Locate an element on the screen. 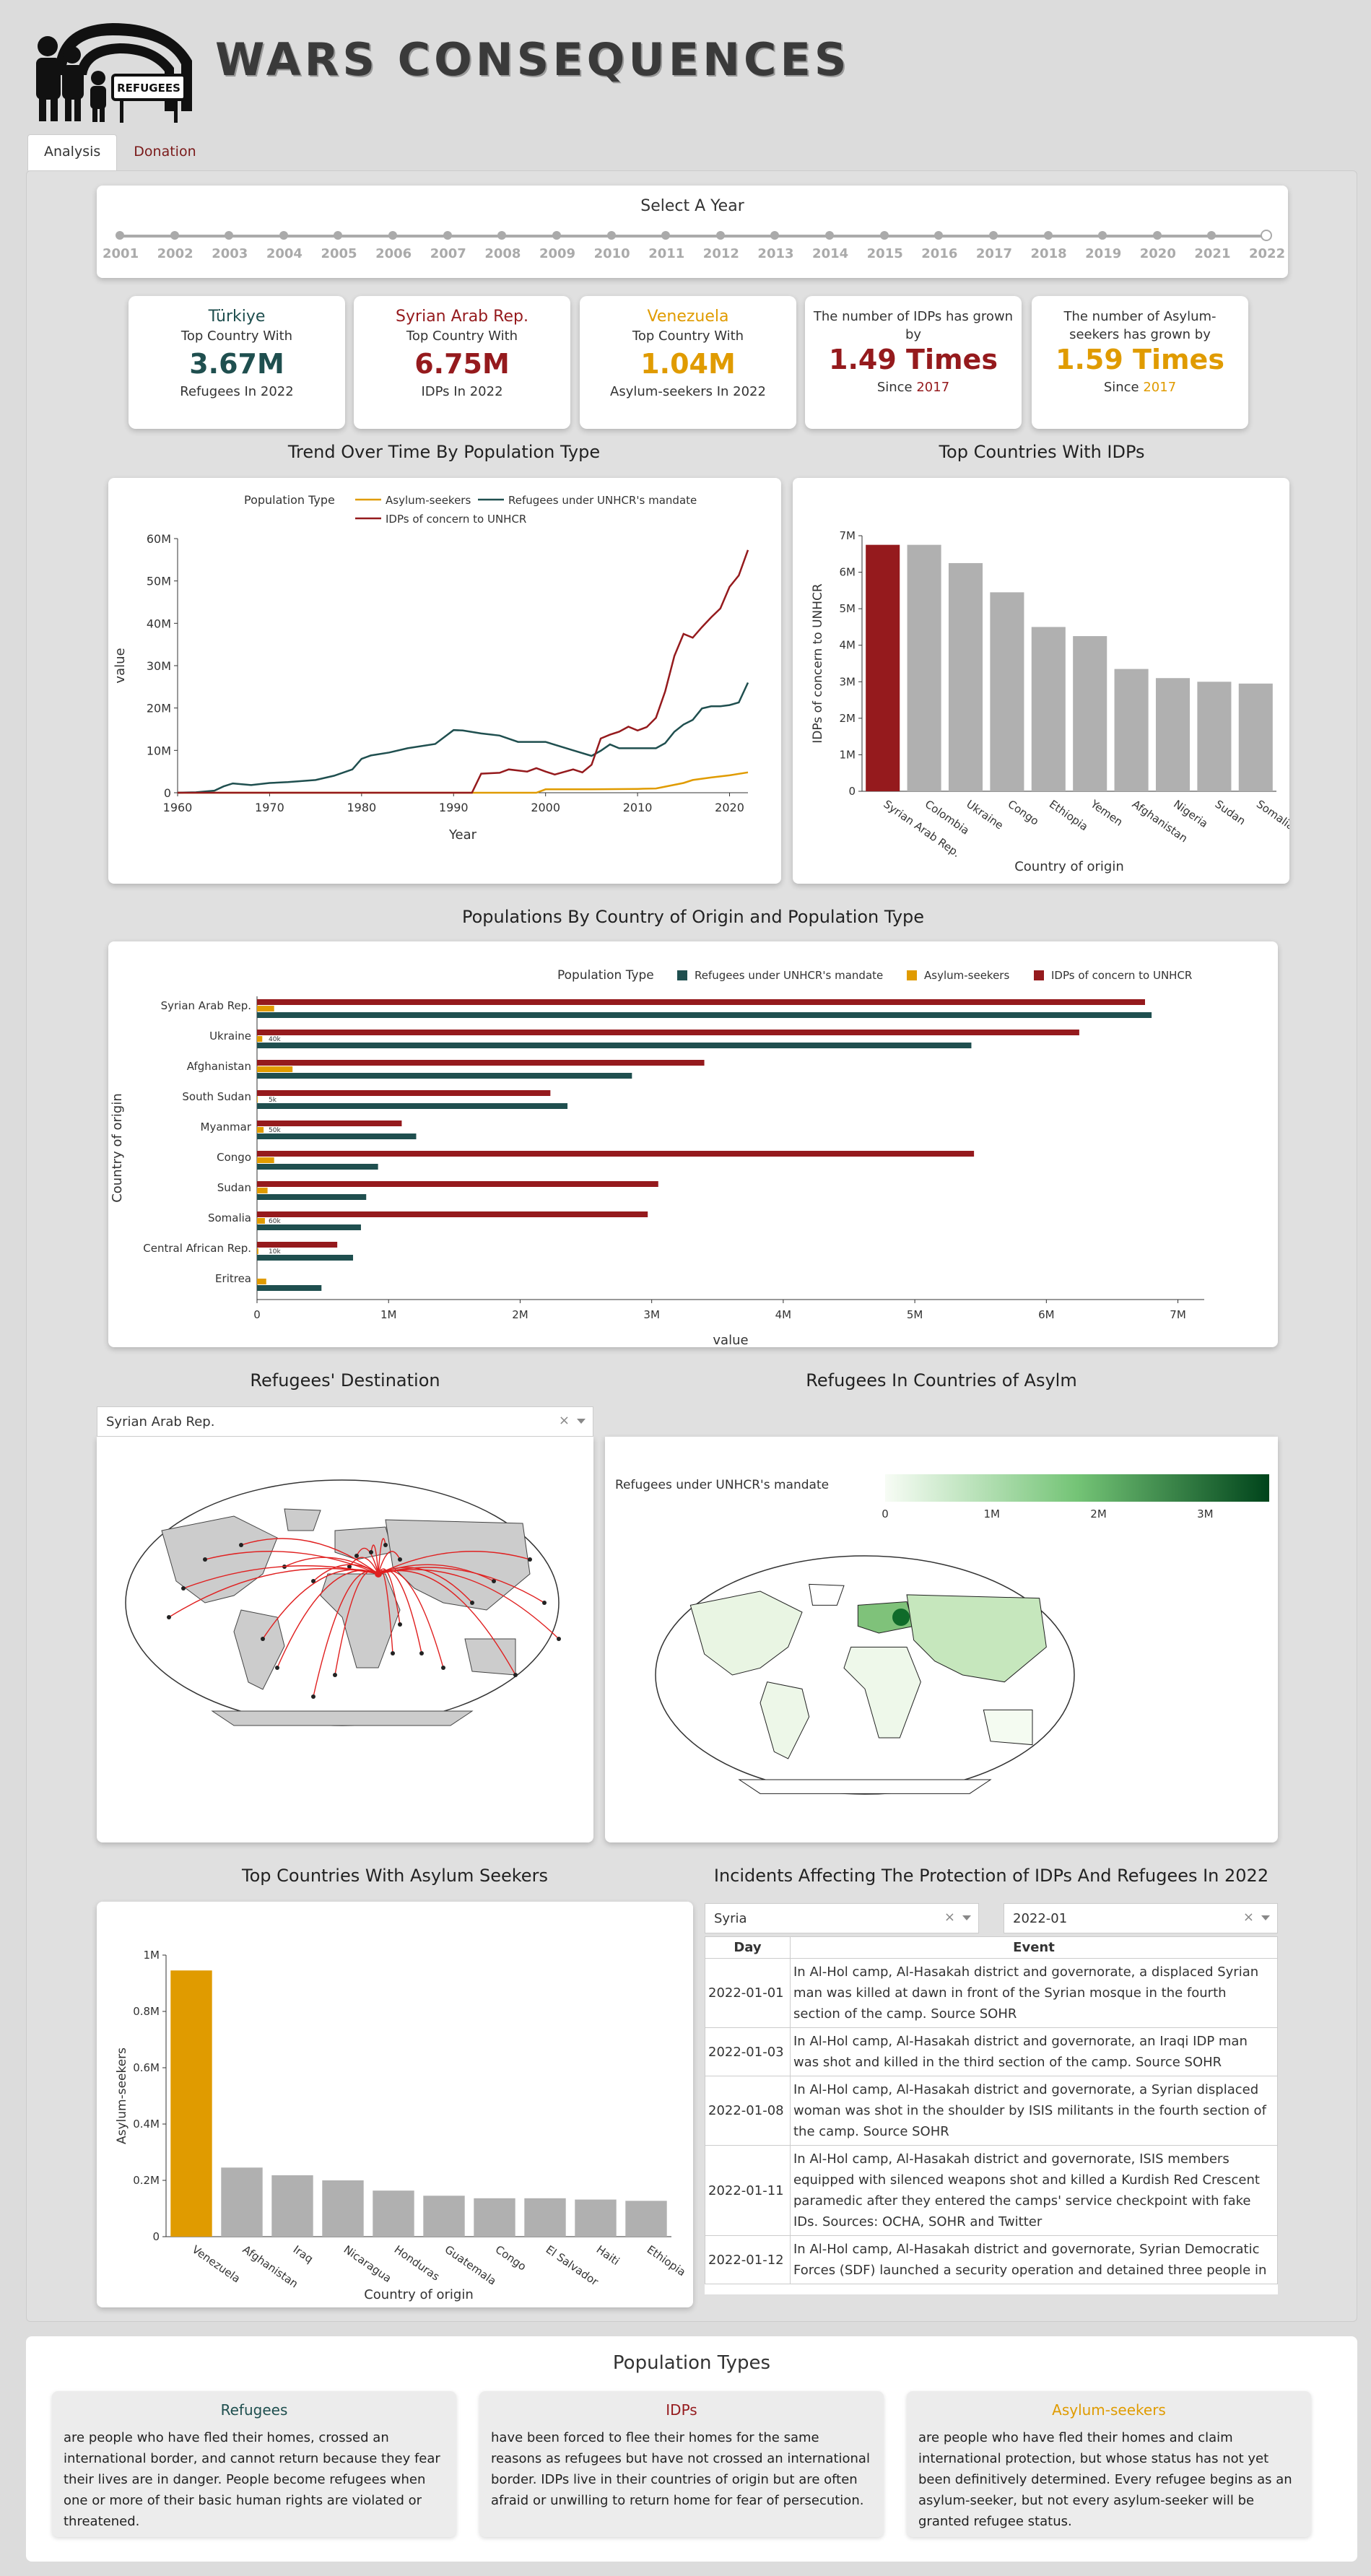 This screenshot has width=1371, height=2576. growth-since: Since is located at coordinates (1121, 387).